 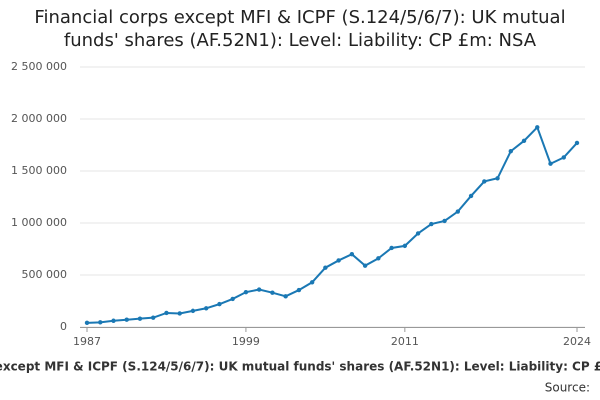 What do you see at coordinates (39, 170) in the screenshot?
I see `y-tick-label: 1 500 000` at bounding box center [39, 170].